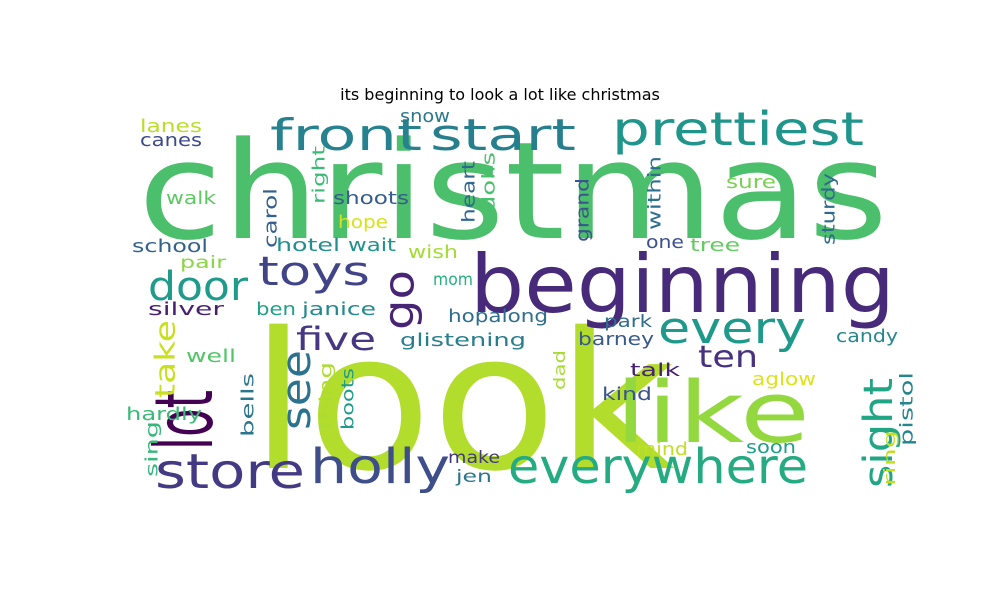 The width and height of the screenshot is (1000, 600). I want to click on word-tree: tree, so click(715, 245).